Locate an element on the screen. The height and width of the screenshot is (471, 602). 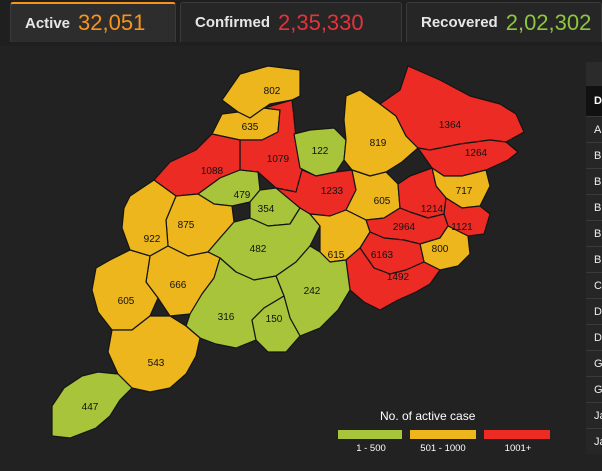
district-value-label: 2964 is located at coordinates (404, 227).